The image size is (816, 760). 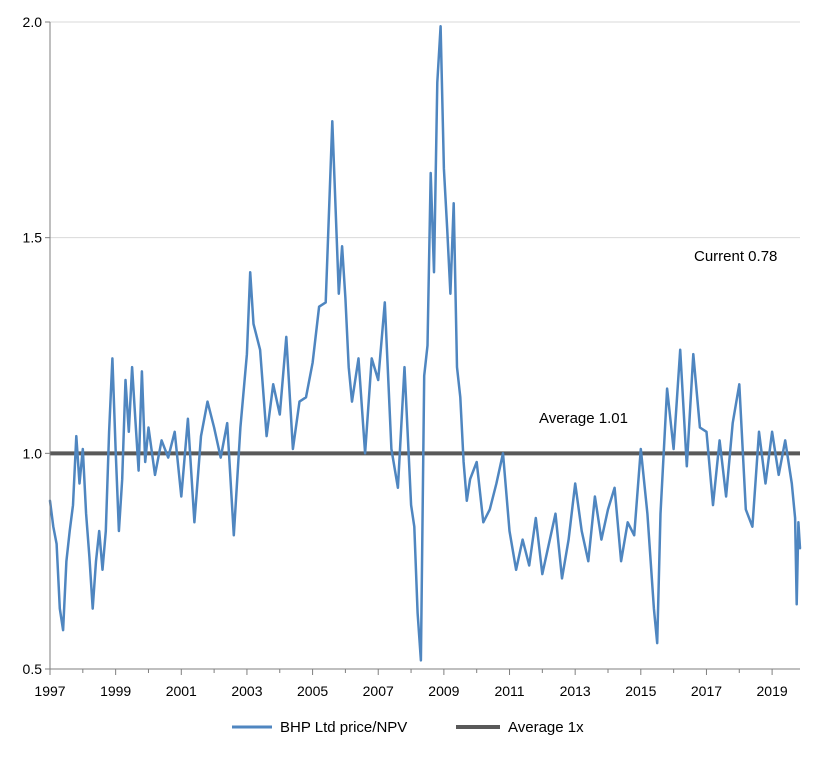 What do you see at coordinates (706, 691) in the screenshot?
I see `x-tick-label: 2017` at bounding box center [706, 691].